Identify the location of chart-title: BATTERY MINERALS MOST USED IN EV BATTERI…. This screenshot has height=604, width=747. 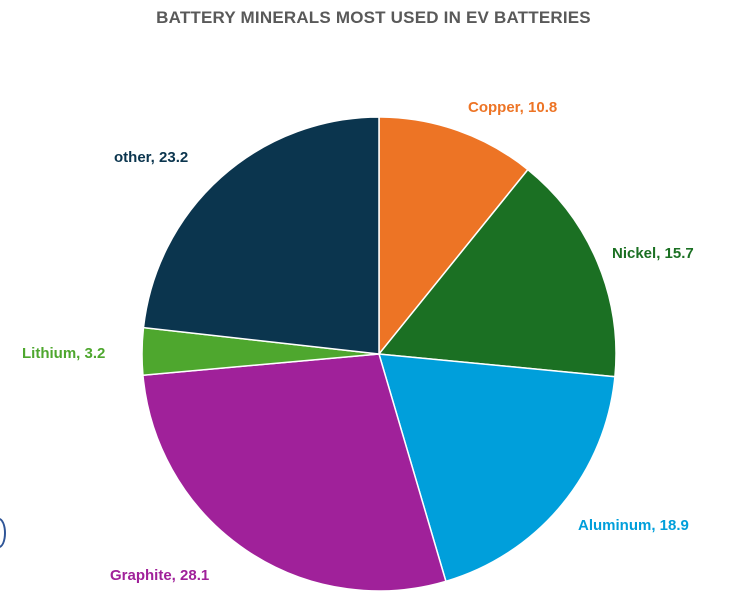
(373, 17).